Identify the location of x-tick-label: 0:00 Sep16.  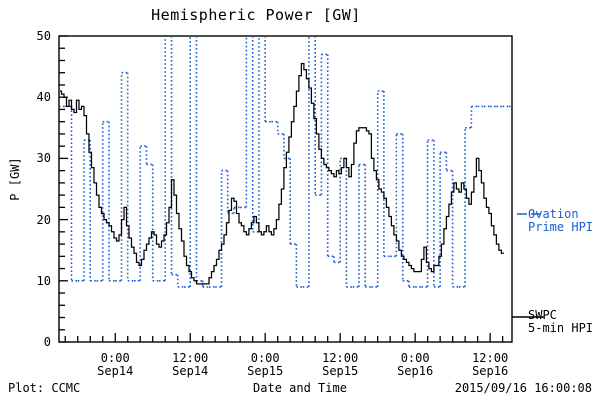
(415, 365).